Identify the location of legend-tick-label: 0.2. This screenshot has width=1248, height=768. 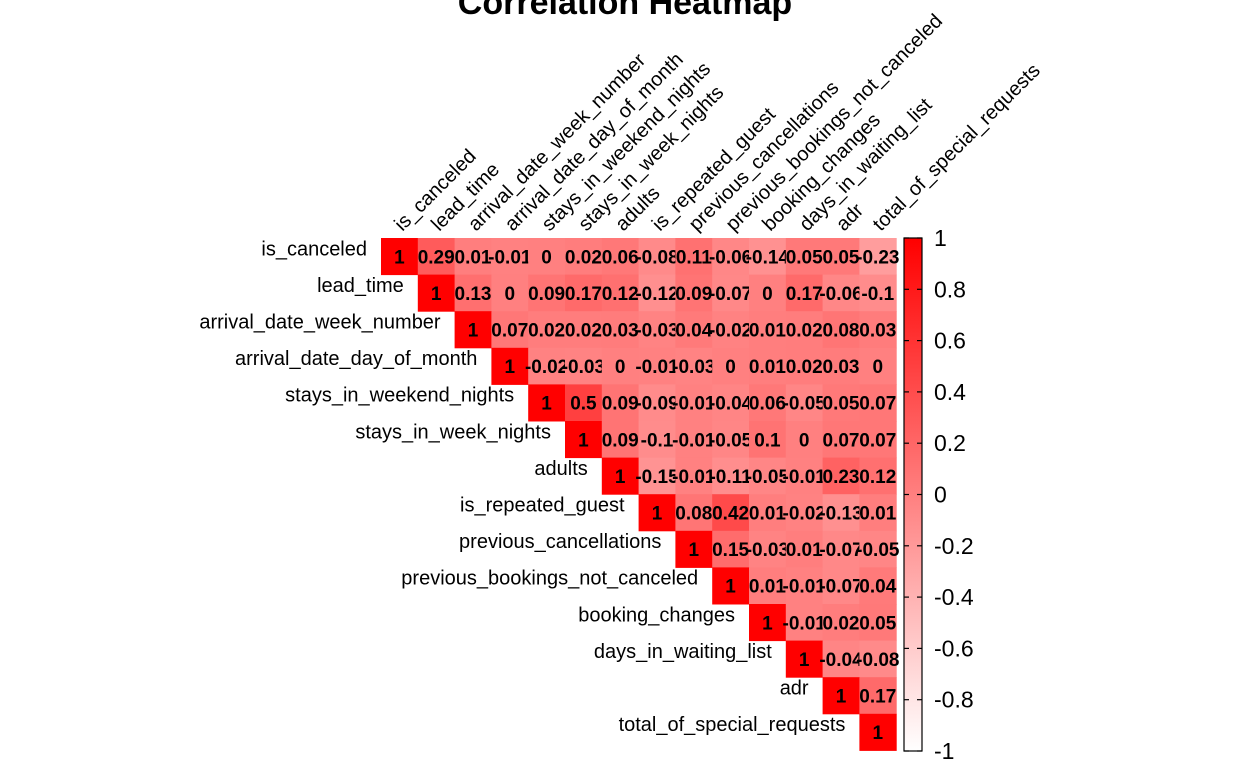
(950, 443).